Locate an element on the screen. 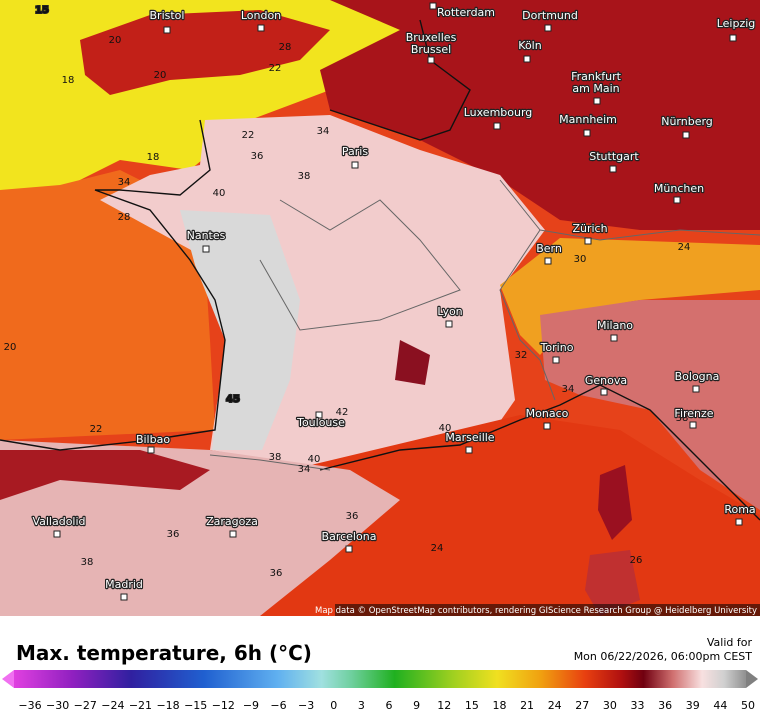 The height and width of the screenshot is (717, 760). city-label: Dortmund is located at coordinates (550, 15).